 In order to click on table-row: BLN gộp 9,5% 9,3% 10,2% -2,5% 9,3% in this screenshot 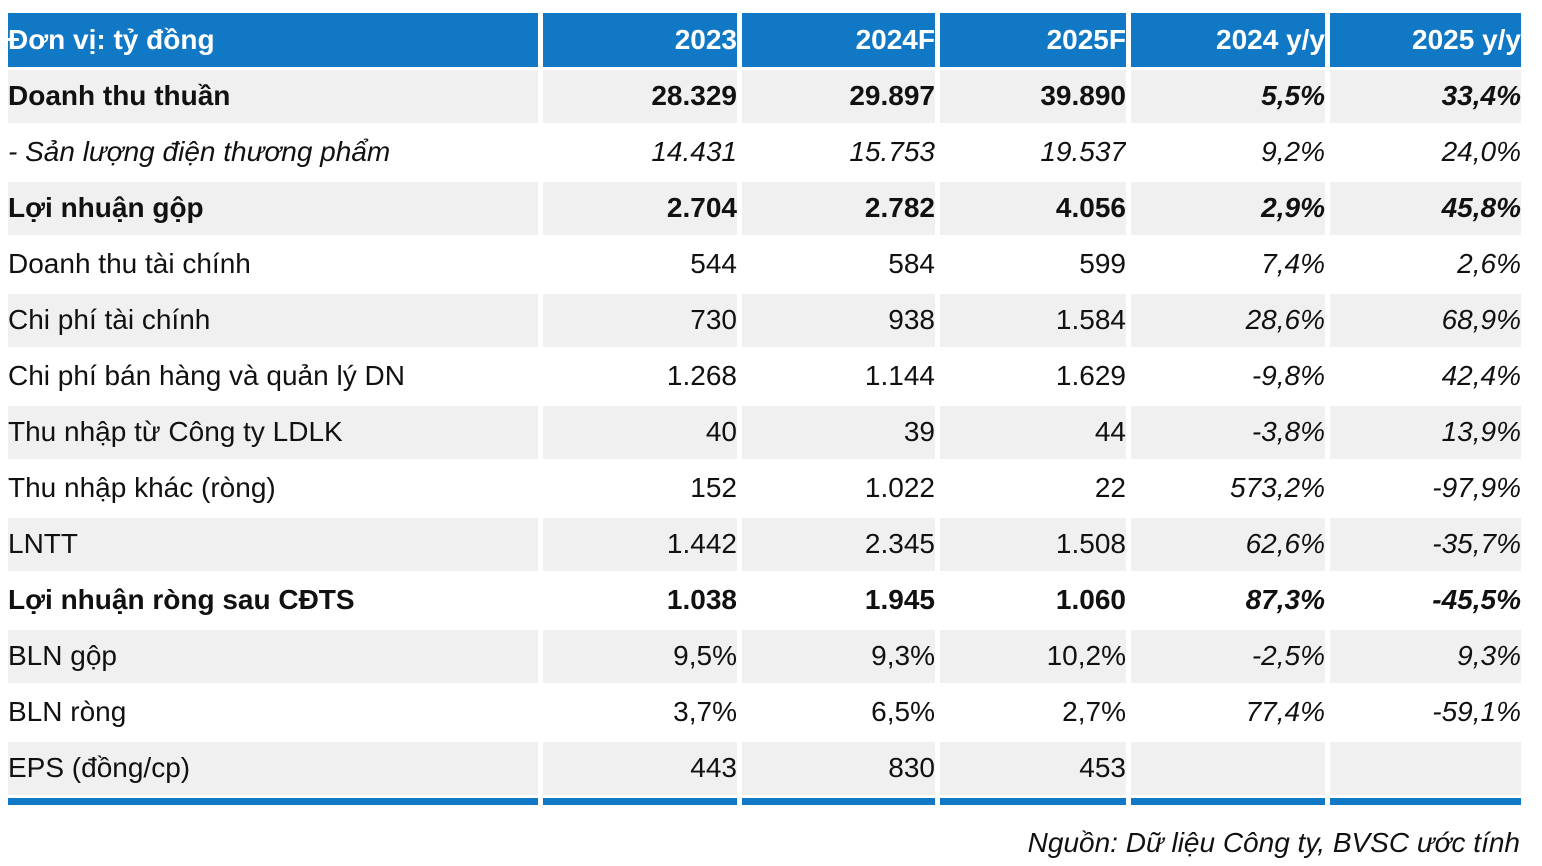, I will do `click(764, 656)`.